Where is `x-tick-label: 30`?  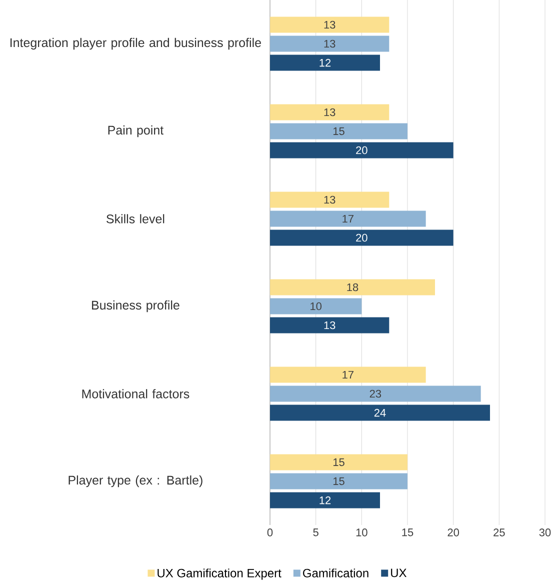 x-tick-label: 30 is located at coordinates (545, 532).